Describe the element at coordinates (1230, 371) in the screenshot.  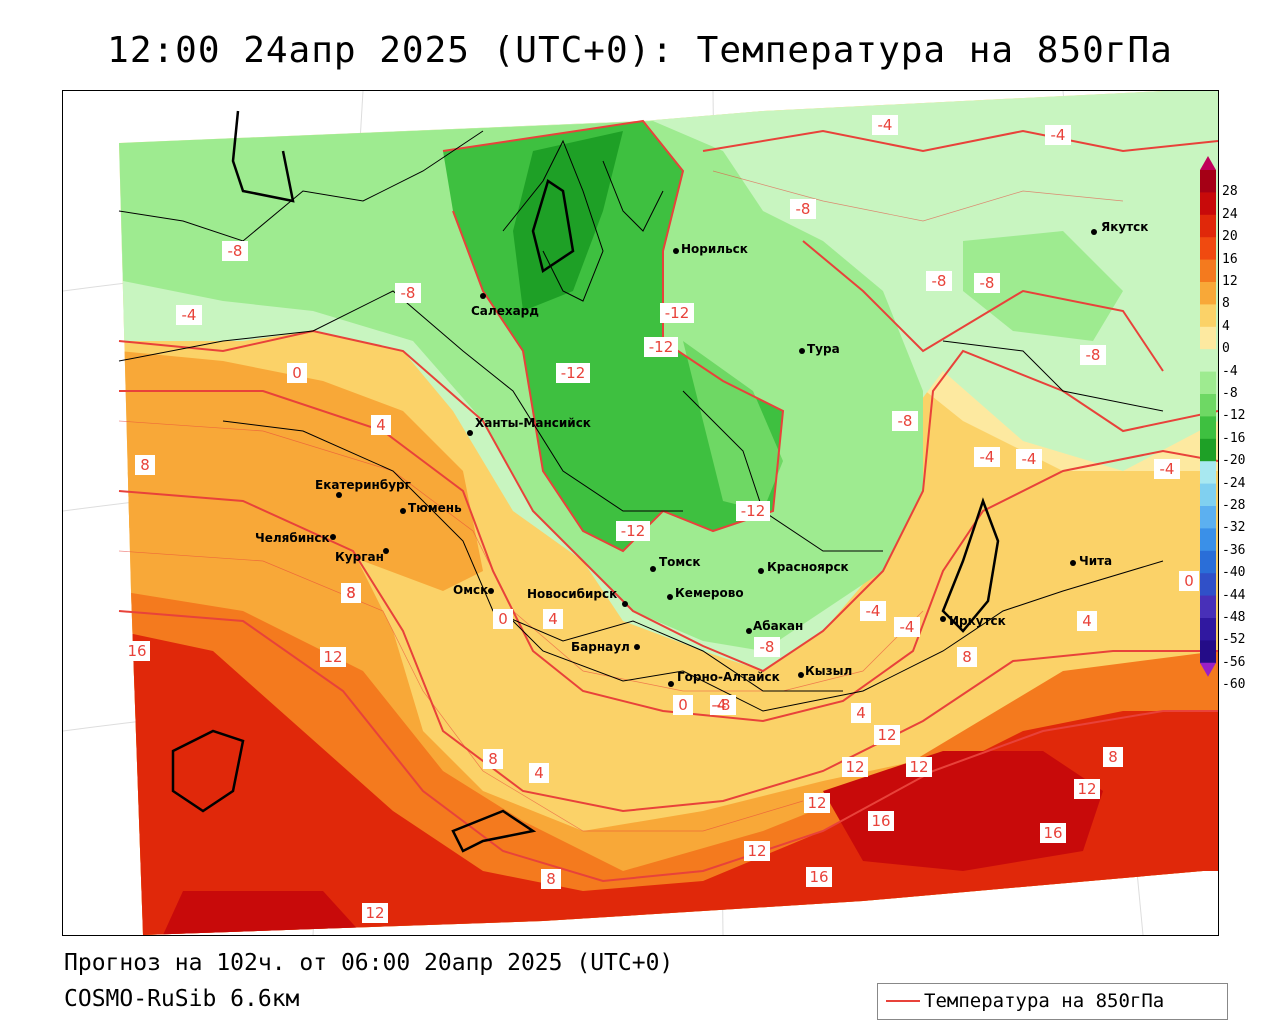
I see `colorbar-label: -4` at that location.